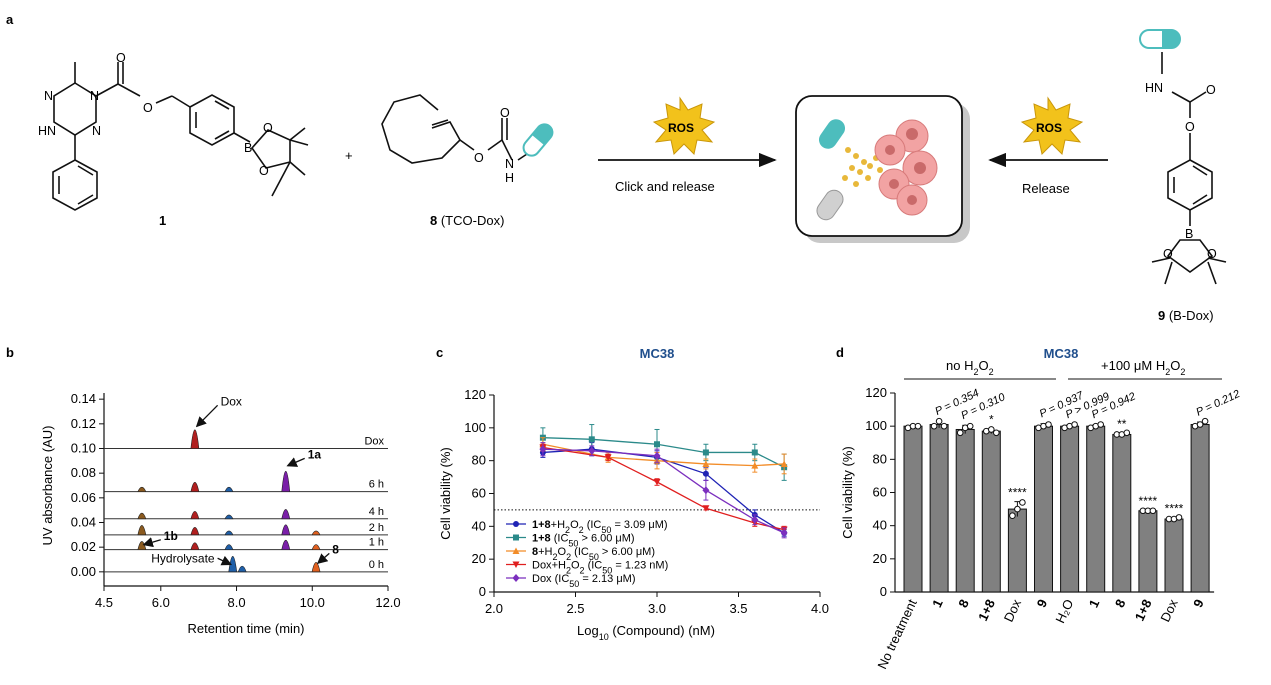 The height and width of the screenshot is (685, 1271). I want to click on atom-label: H, so click(509, 178).